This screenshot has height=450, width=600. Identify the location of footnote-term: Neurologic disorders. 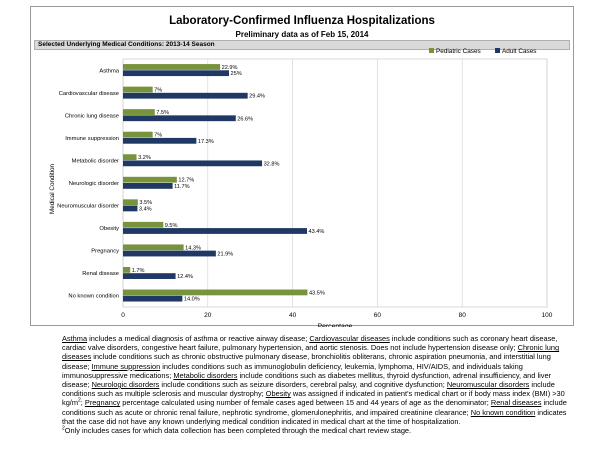
(125, 385).